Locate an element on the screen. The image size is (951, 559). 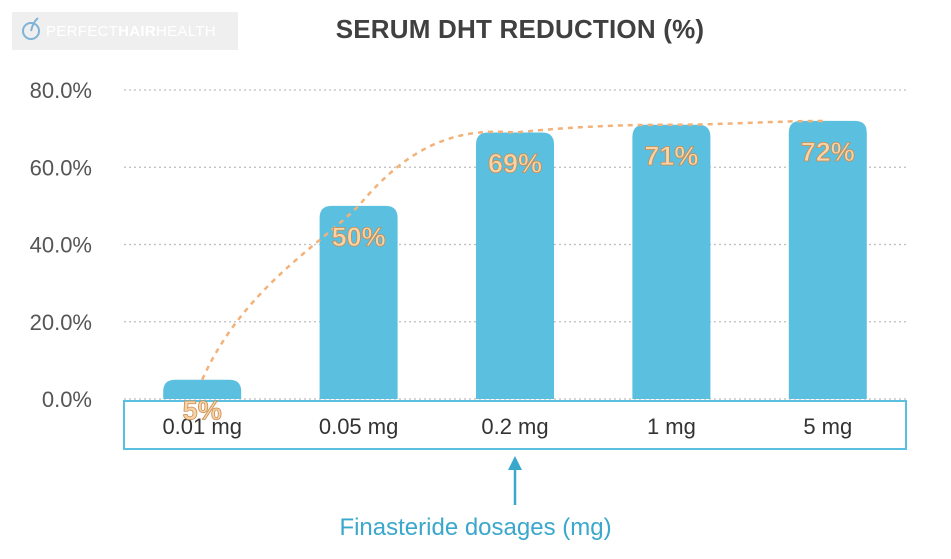
x-tick-label: 1 mg is located at coordinates (671, 426).